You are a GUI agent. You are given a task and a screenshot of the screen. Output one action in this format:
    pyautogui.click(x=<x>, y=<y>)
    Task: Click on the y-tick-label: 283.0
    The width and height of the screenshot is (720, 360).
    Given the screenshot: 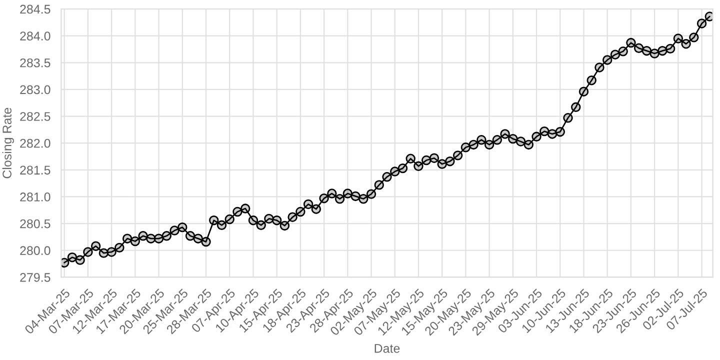 What is the action you would take?
    pyautogui.click(x=35, y=89)
    